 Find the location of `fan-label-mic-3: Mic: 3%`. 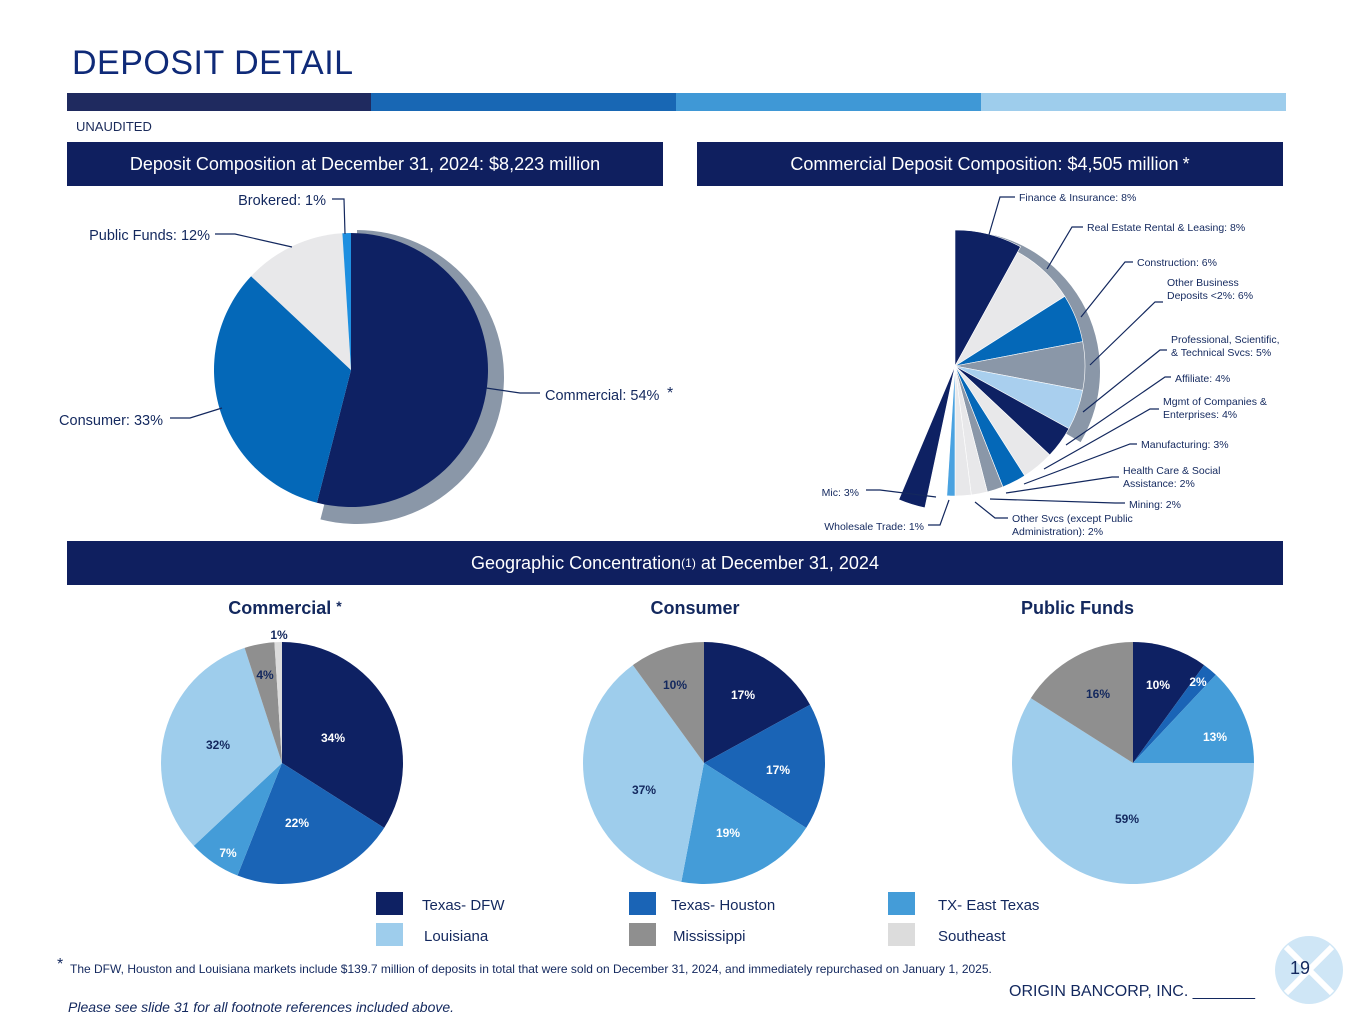

fan-label-mic-3: Mic: 3% is located at coordinates (840, 493).